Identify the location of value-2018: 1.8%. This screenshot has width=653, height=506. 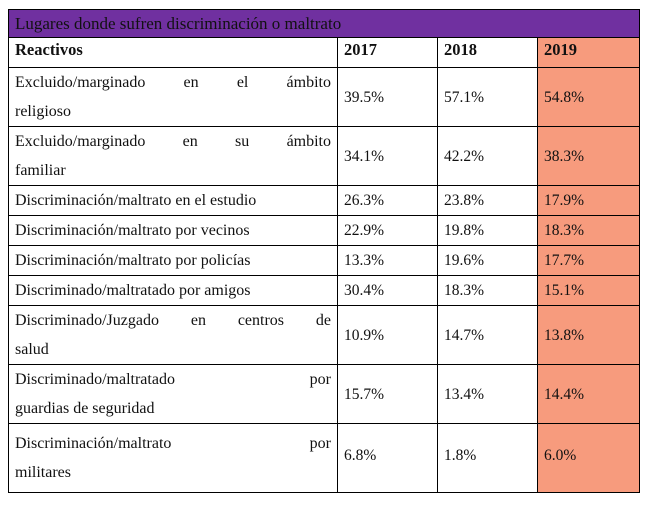
(487, 458).